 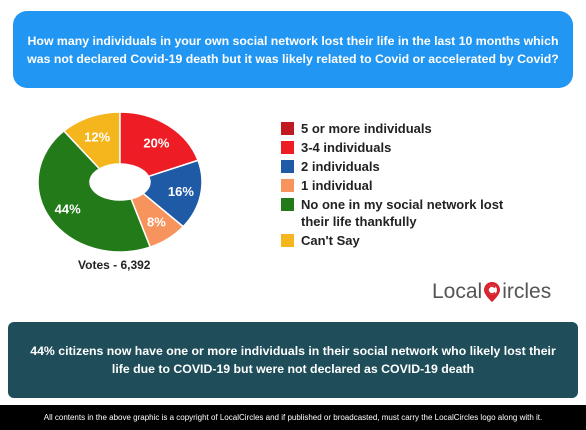 I want to click on legend-swatch-1-individual, so click(x=287, y=185).